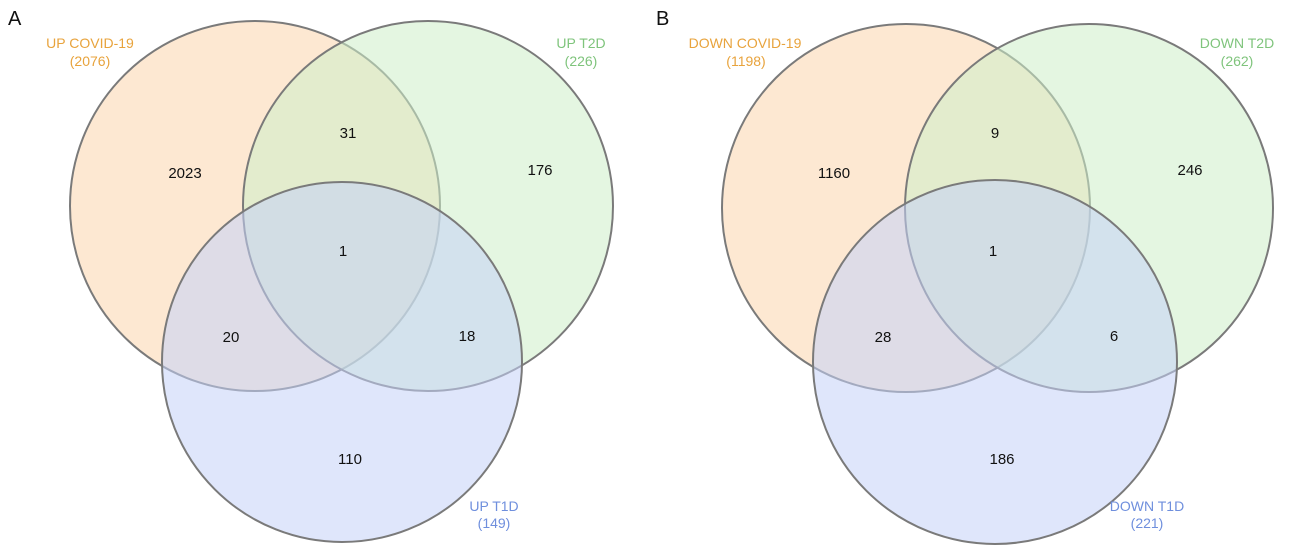  I want to click on panel-a-count-t2d-only: 176, so click(539, 170).